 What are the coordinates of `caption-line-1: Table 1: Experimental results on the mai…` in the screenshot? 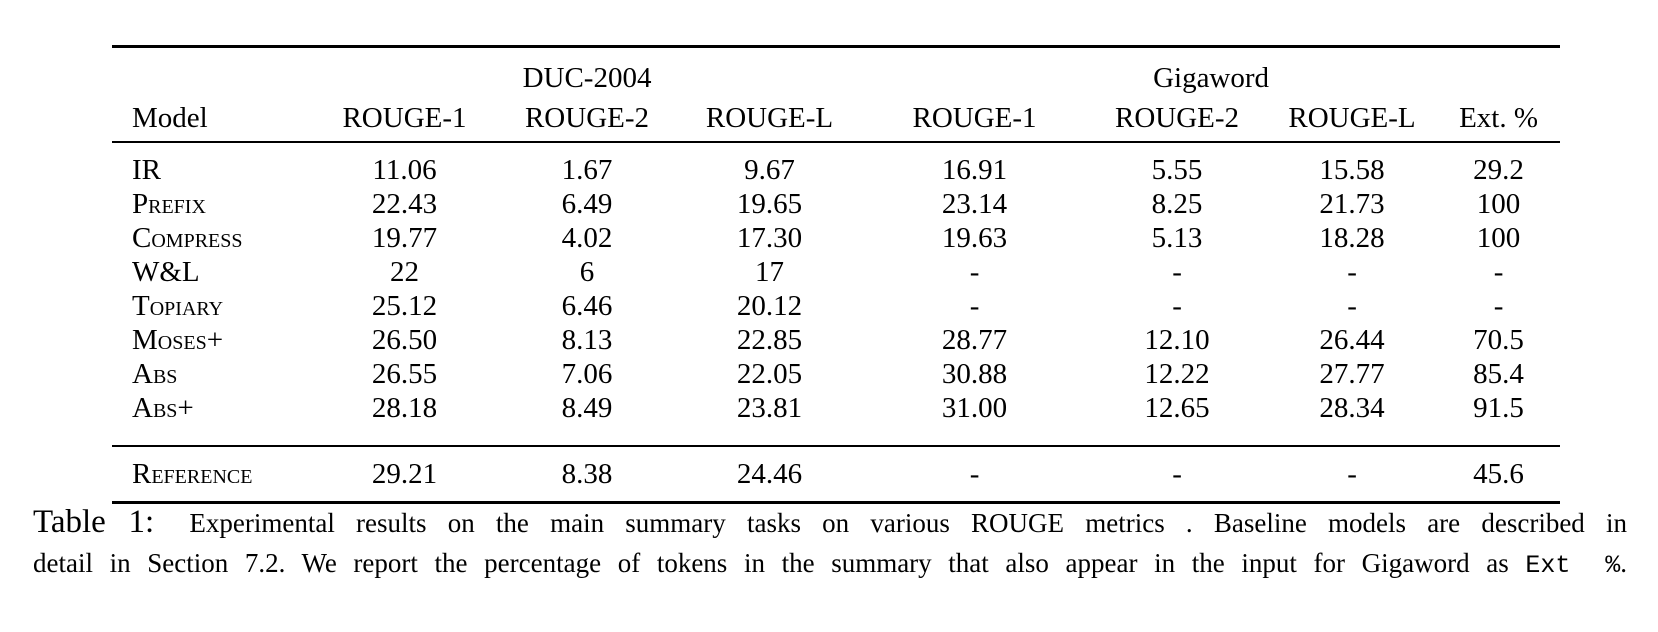 It's located at (830, 522).